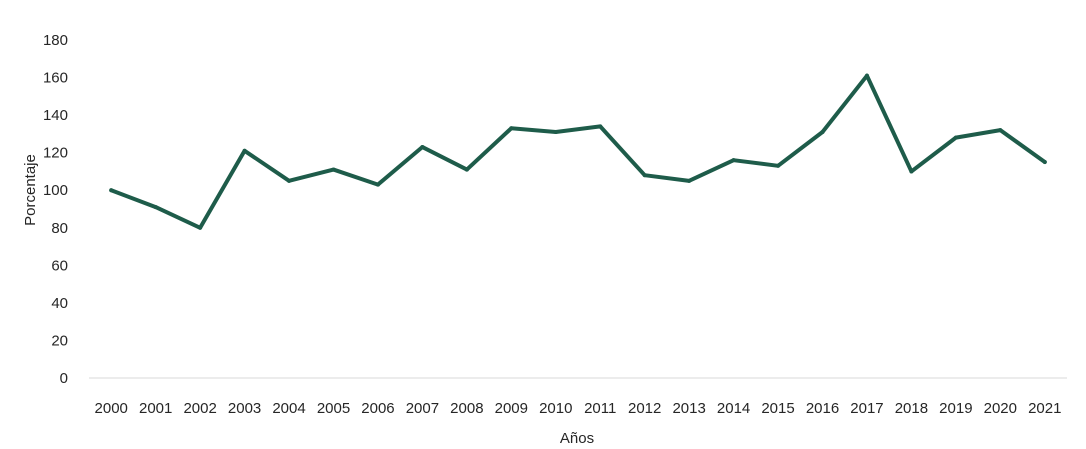  Describe the element at coordinates (55, 78) in the screenshot. I see `y-tick-label: 160` at that location.